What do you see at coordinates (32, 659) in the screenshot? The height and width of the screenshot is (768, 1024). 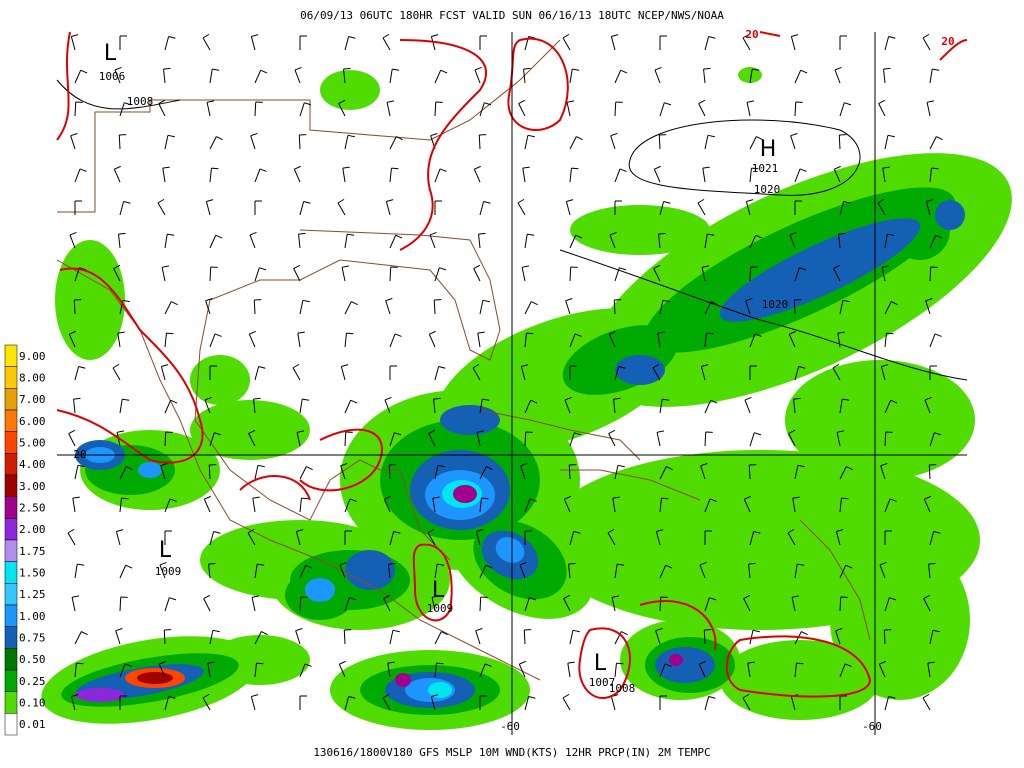 I see `legend-label: 0.50` at bounding box center [32, 659].